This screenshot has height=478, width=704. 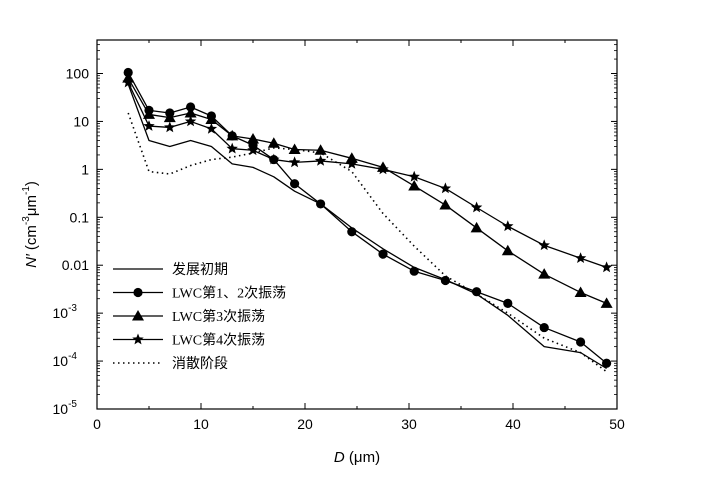 What do you see at coordinates (26, 220) in the screenshot?
I see `y-axis-unit-exp1: -3` at bounding box center [26, 220].